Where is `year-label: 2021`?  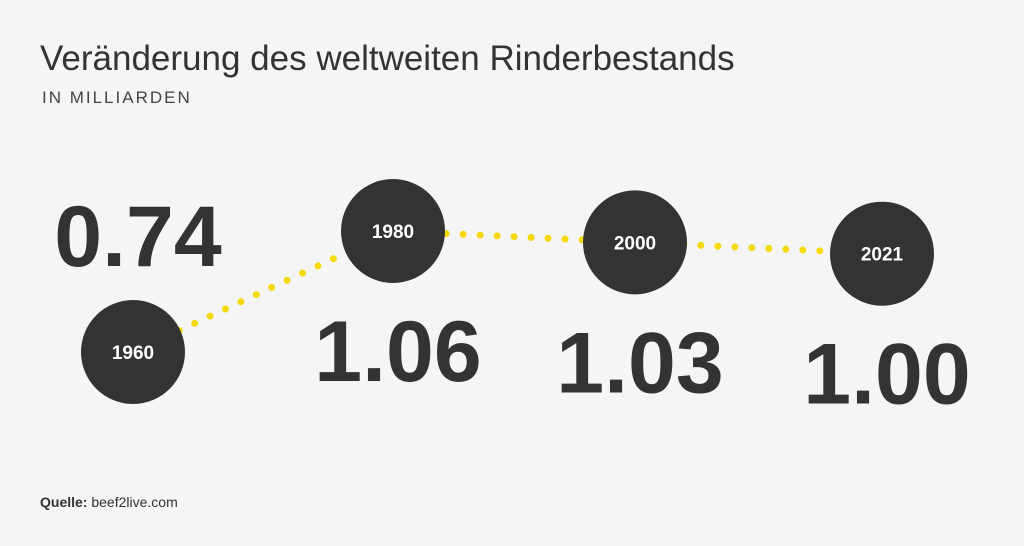
year-label: 2021 is located at coordinates (882, 255).